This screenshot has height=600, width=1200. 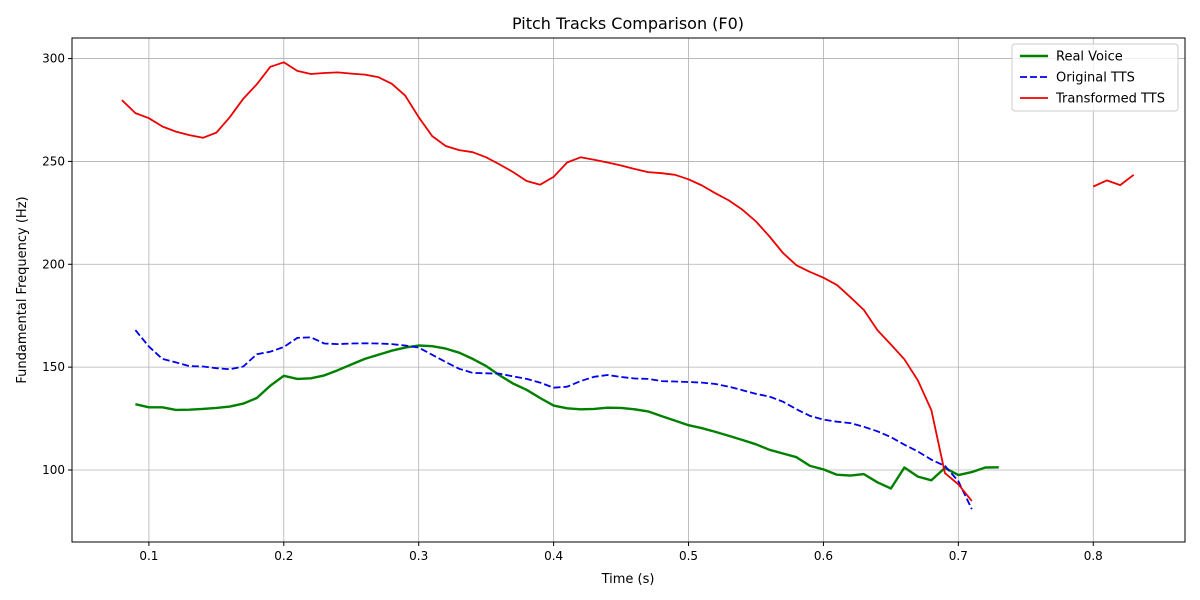 What do you see at coordinates (53, 264) in the screenshot?
I see `y-tick-label: 200` at bounding box center [53, 264].